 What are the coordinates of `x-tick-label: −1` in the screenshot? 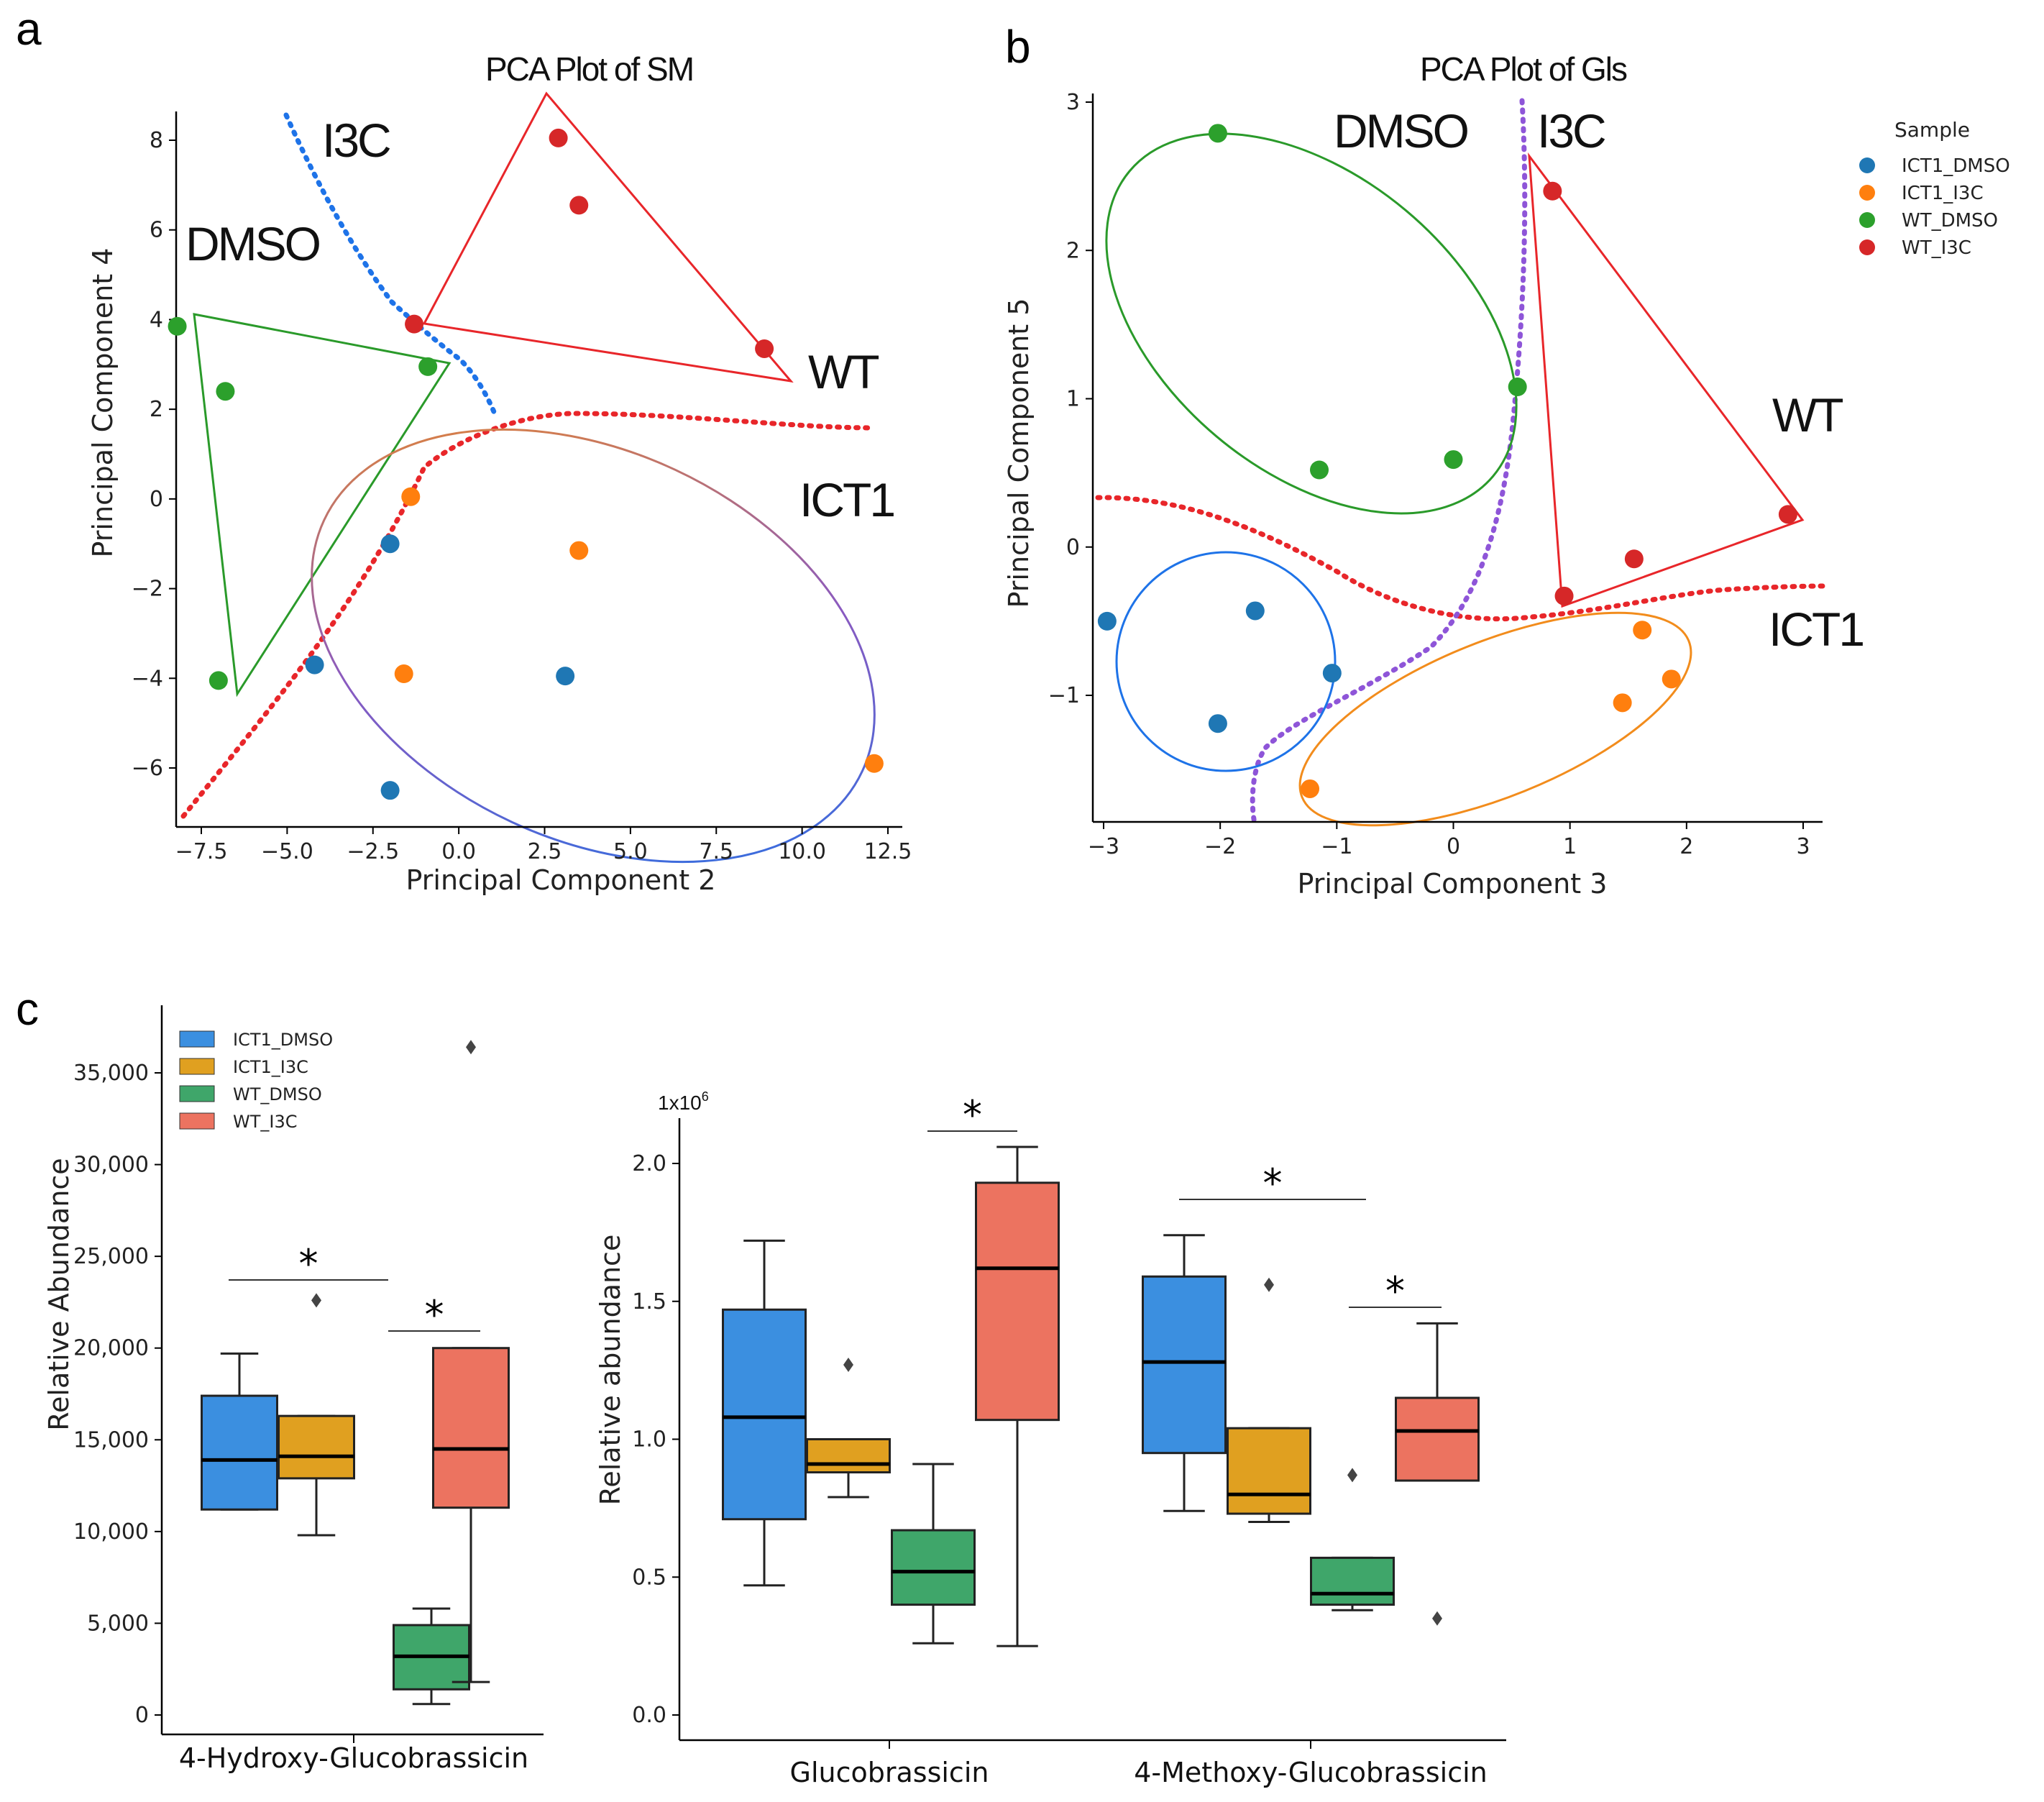 It's located at (1336, 846).